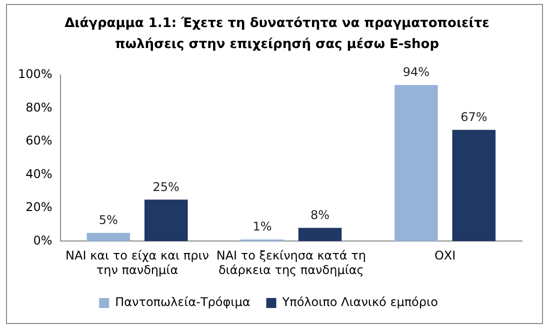  What do you see at coordinates (320, 215) in the screenshot?
I see `data-label: 8%` at bounding box center [320, 215].